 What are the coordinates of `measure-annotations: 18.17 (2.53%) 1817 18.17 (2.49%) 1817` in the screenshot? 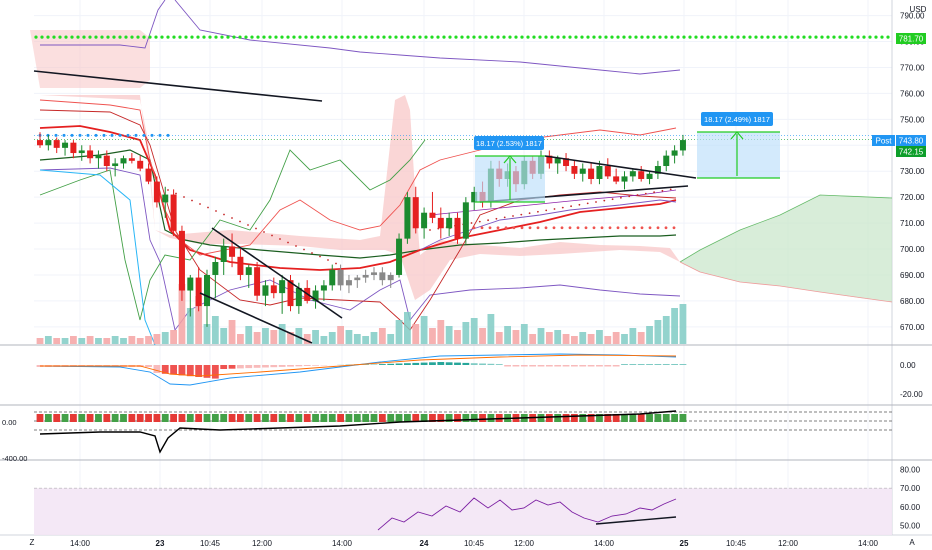 It's located at (627, 157).